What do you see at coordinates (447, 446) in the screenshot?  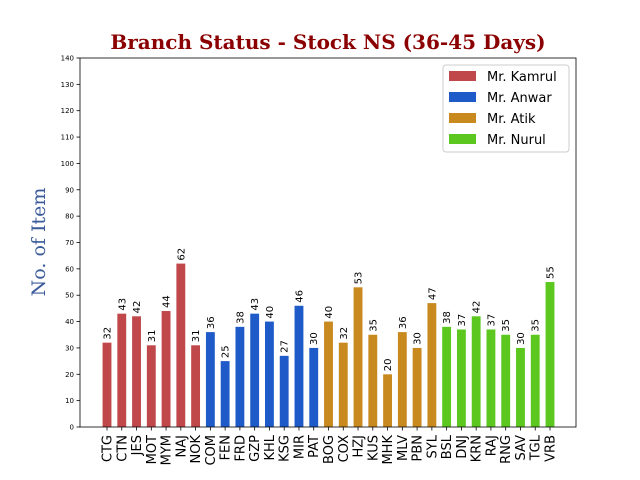 I see `x-tick-label-bsl: BSL` at bounding box center [447, 446].